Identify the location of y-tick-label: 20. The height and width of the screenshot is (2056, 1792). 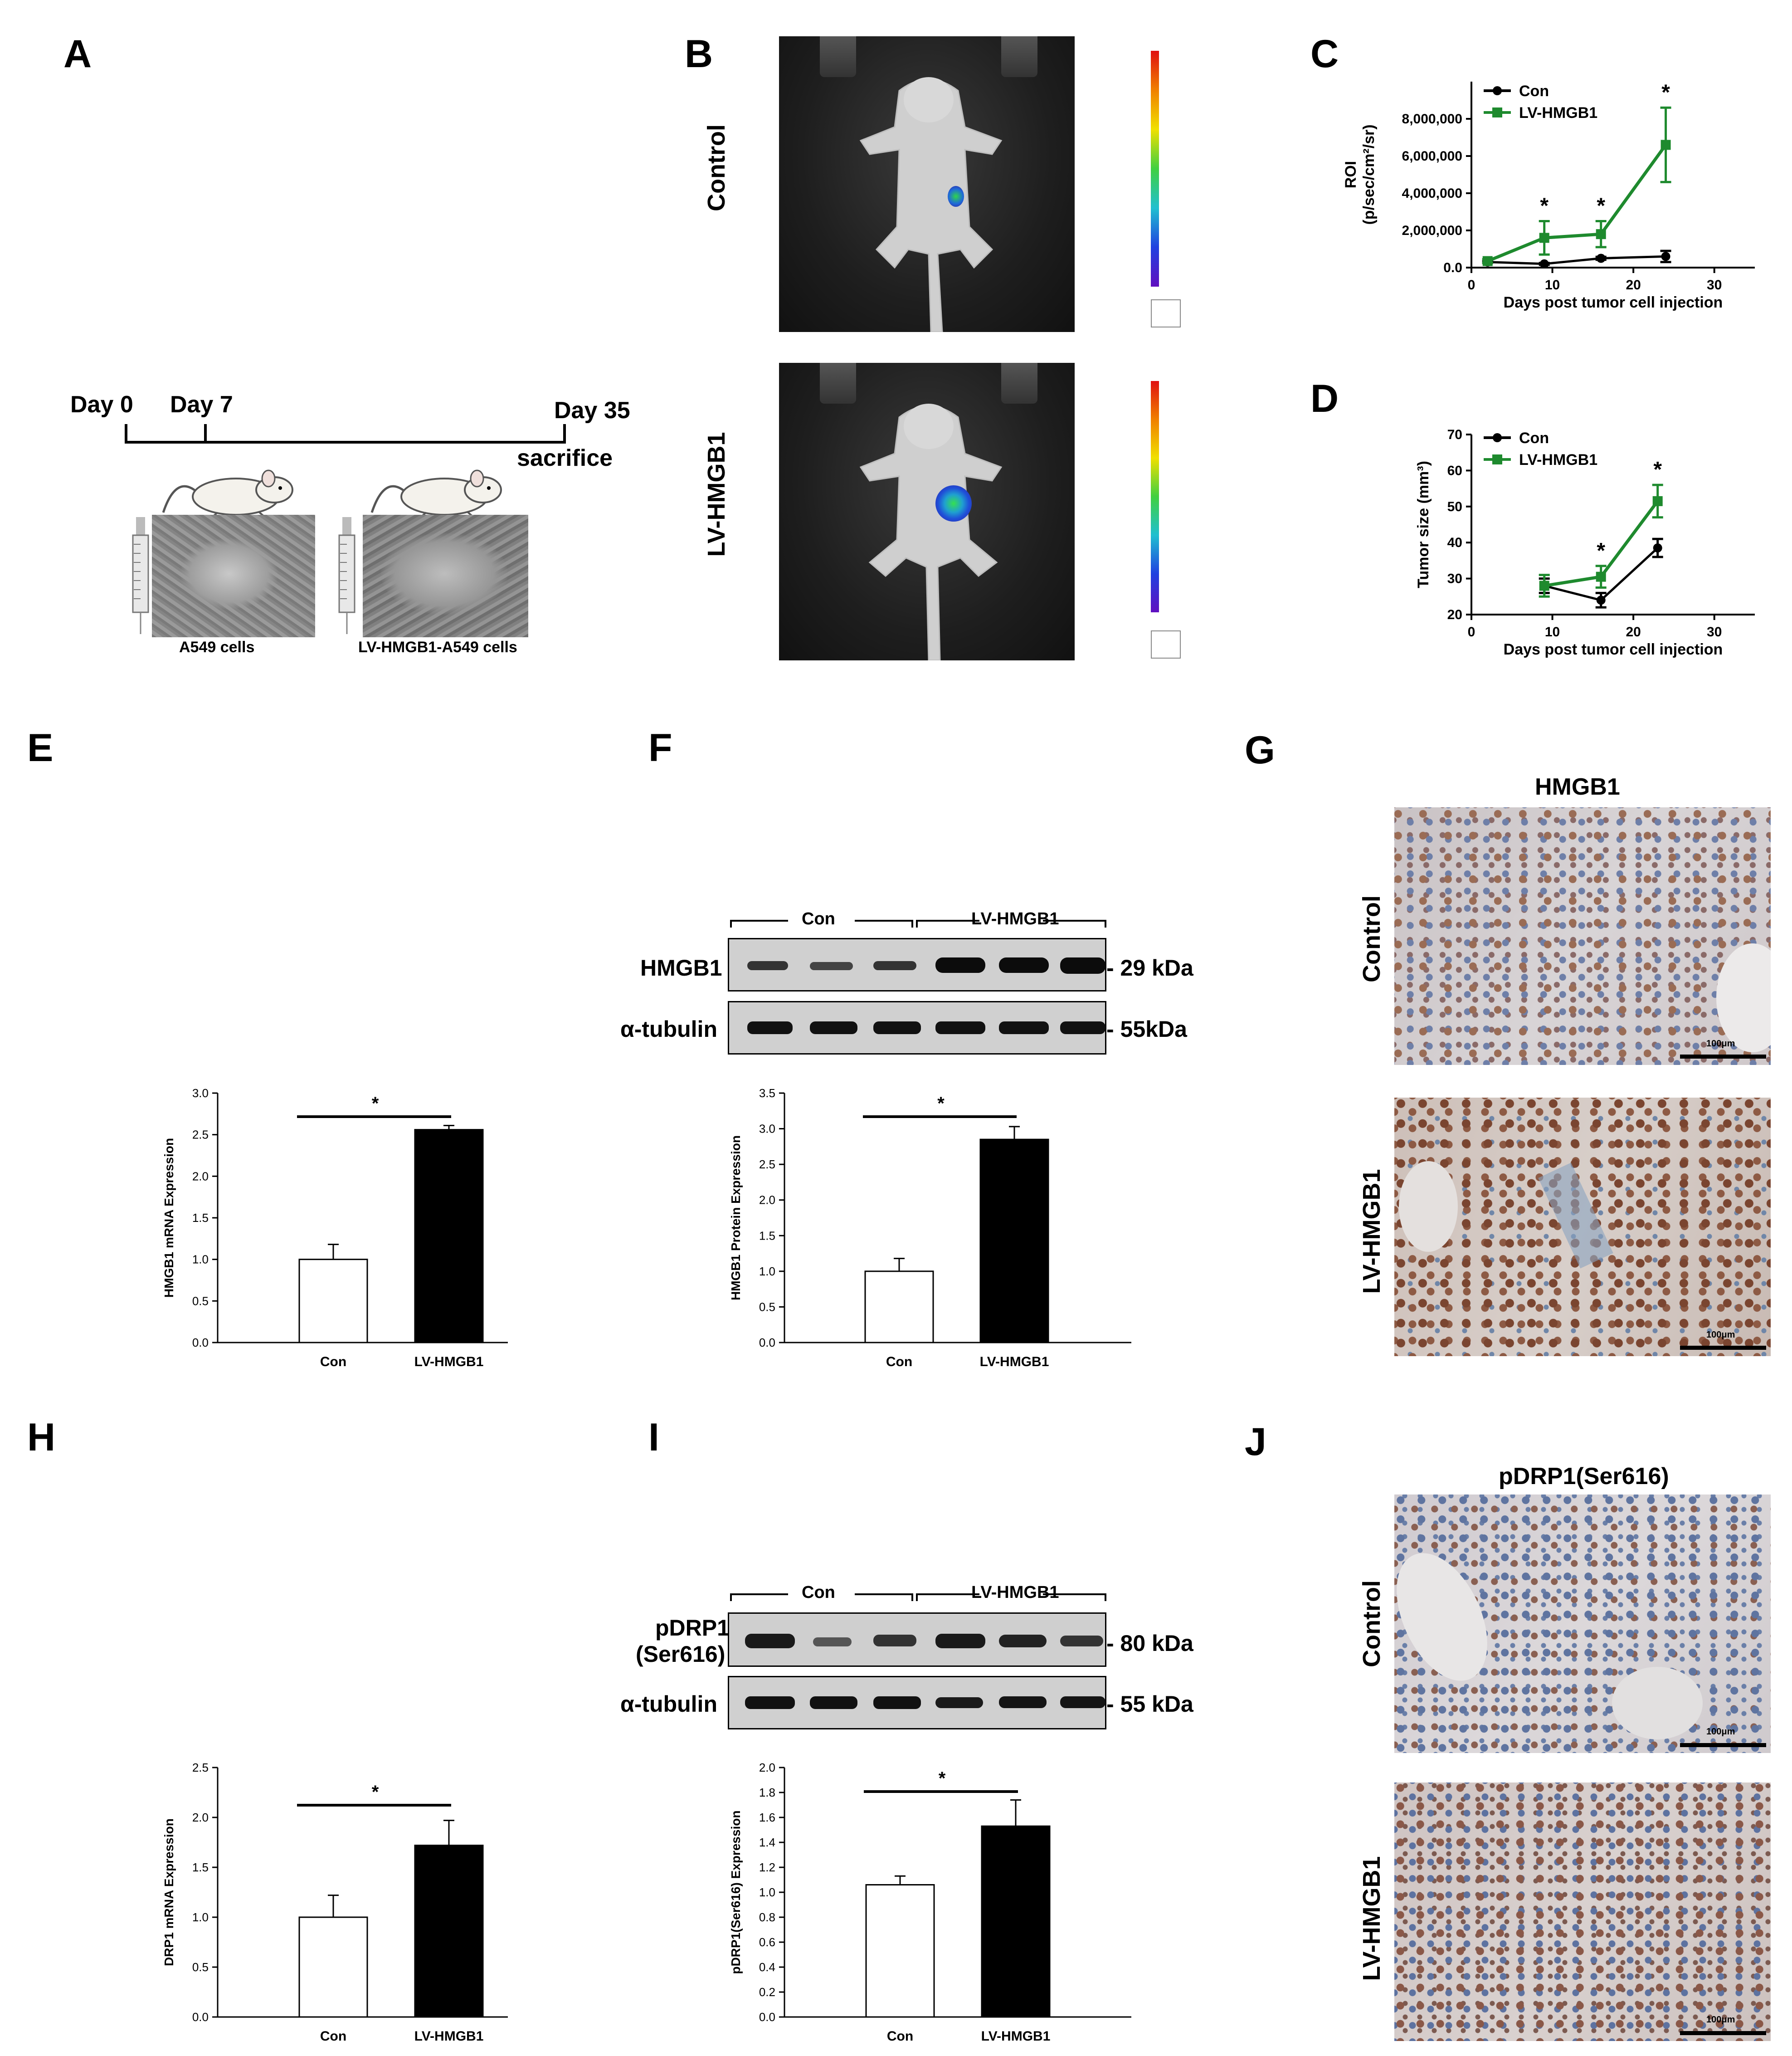
(1454, 614).